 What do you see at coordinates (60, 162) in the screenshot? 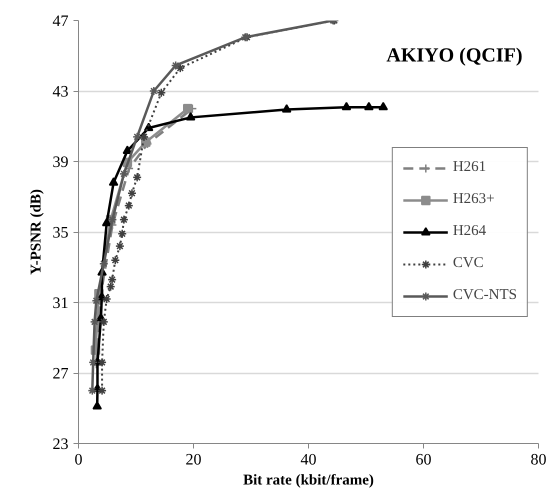
I see `y-tick-label: 39` at bounding box center [60, 162].